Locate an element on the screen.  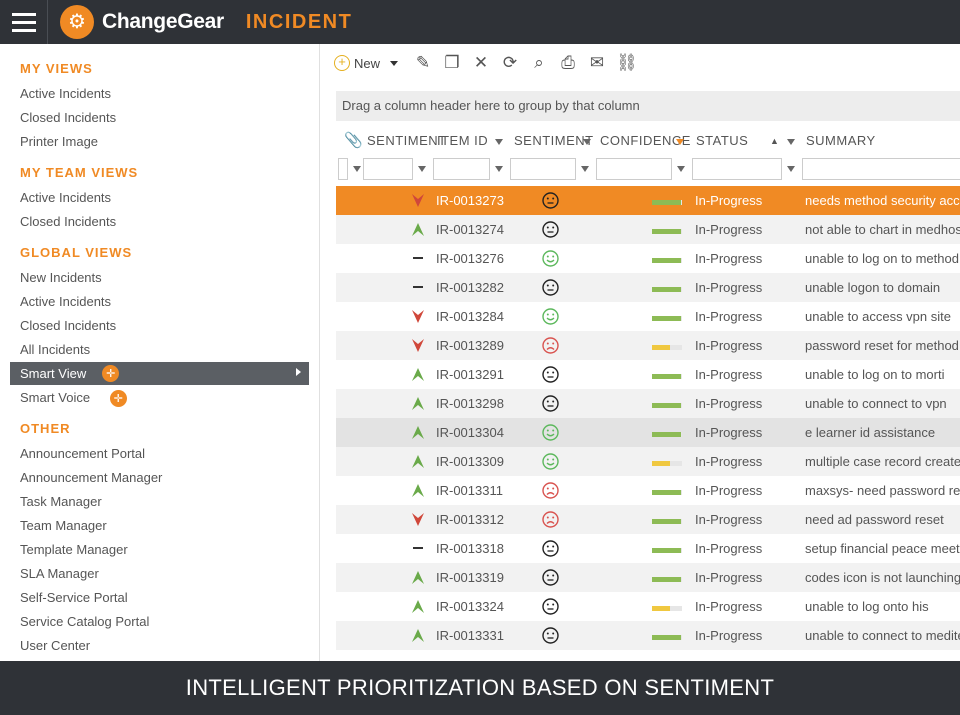
item-id: IR-0013284 is located at coordinates (470, 316).